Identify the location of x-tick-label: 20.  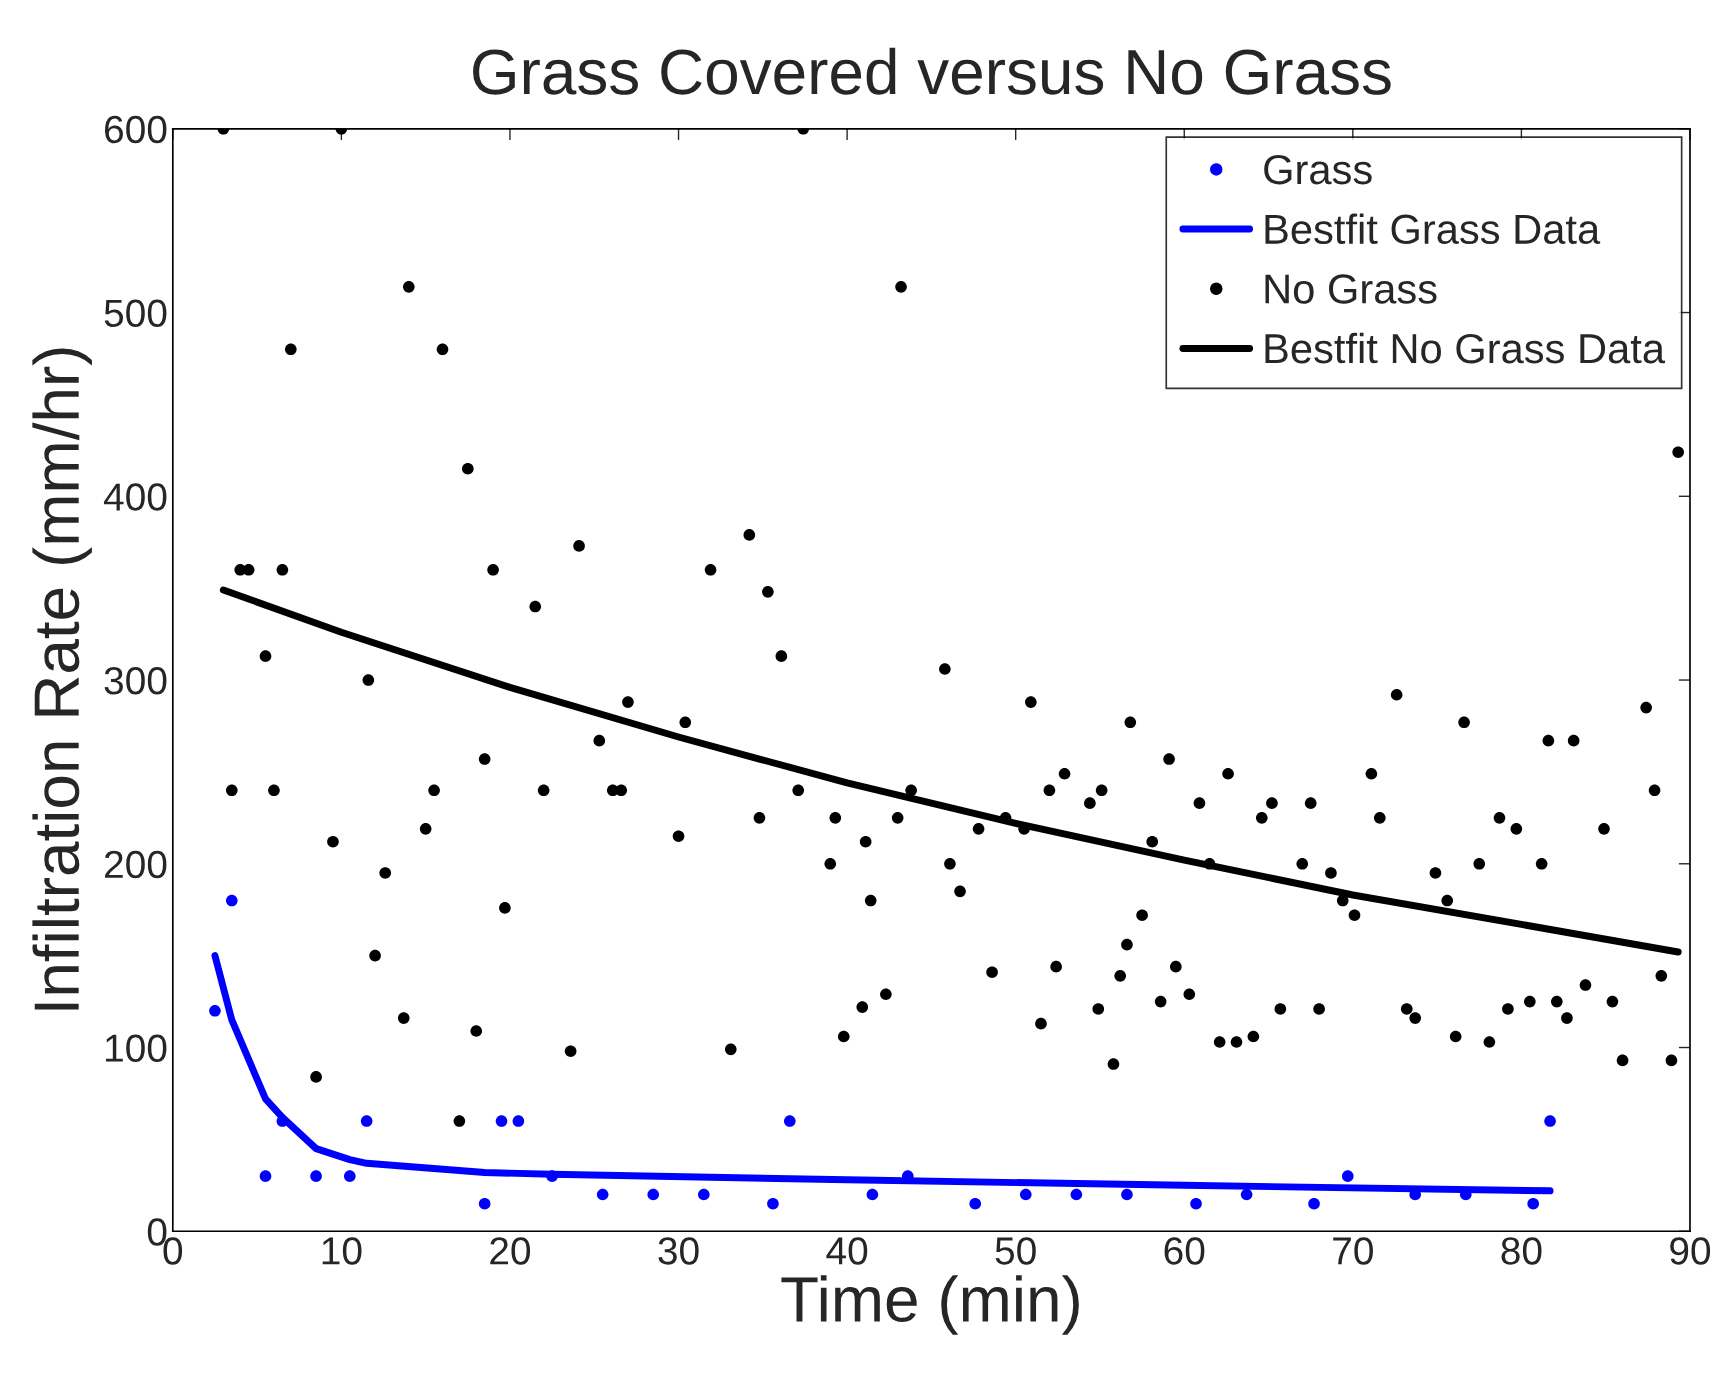
(510, 1251).